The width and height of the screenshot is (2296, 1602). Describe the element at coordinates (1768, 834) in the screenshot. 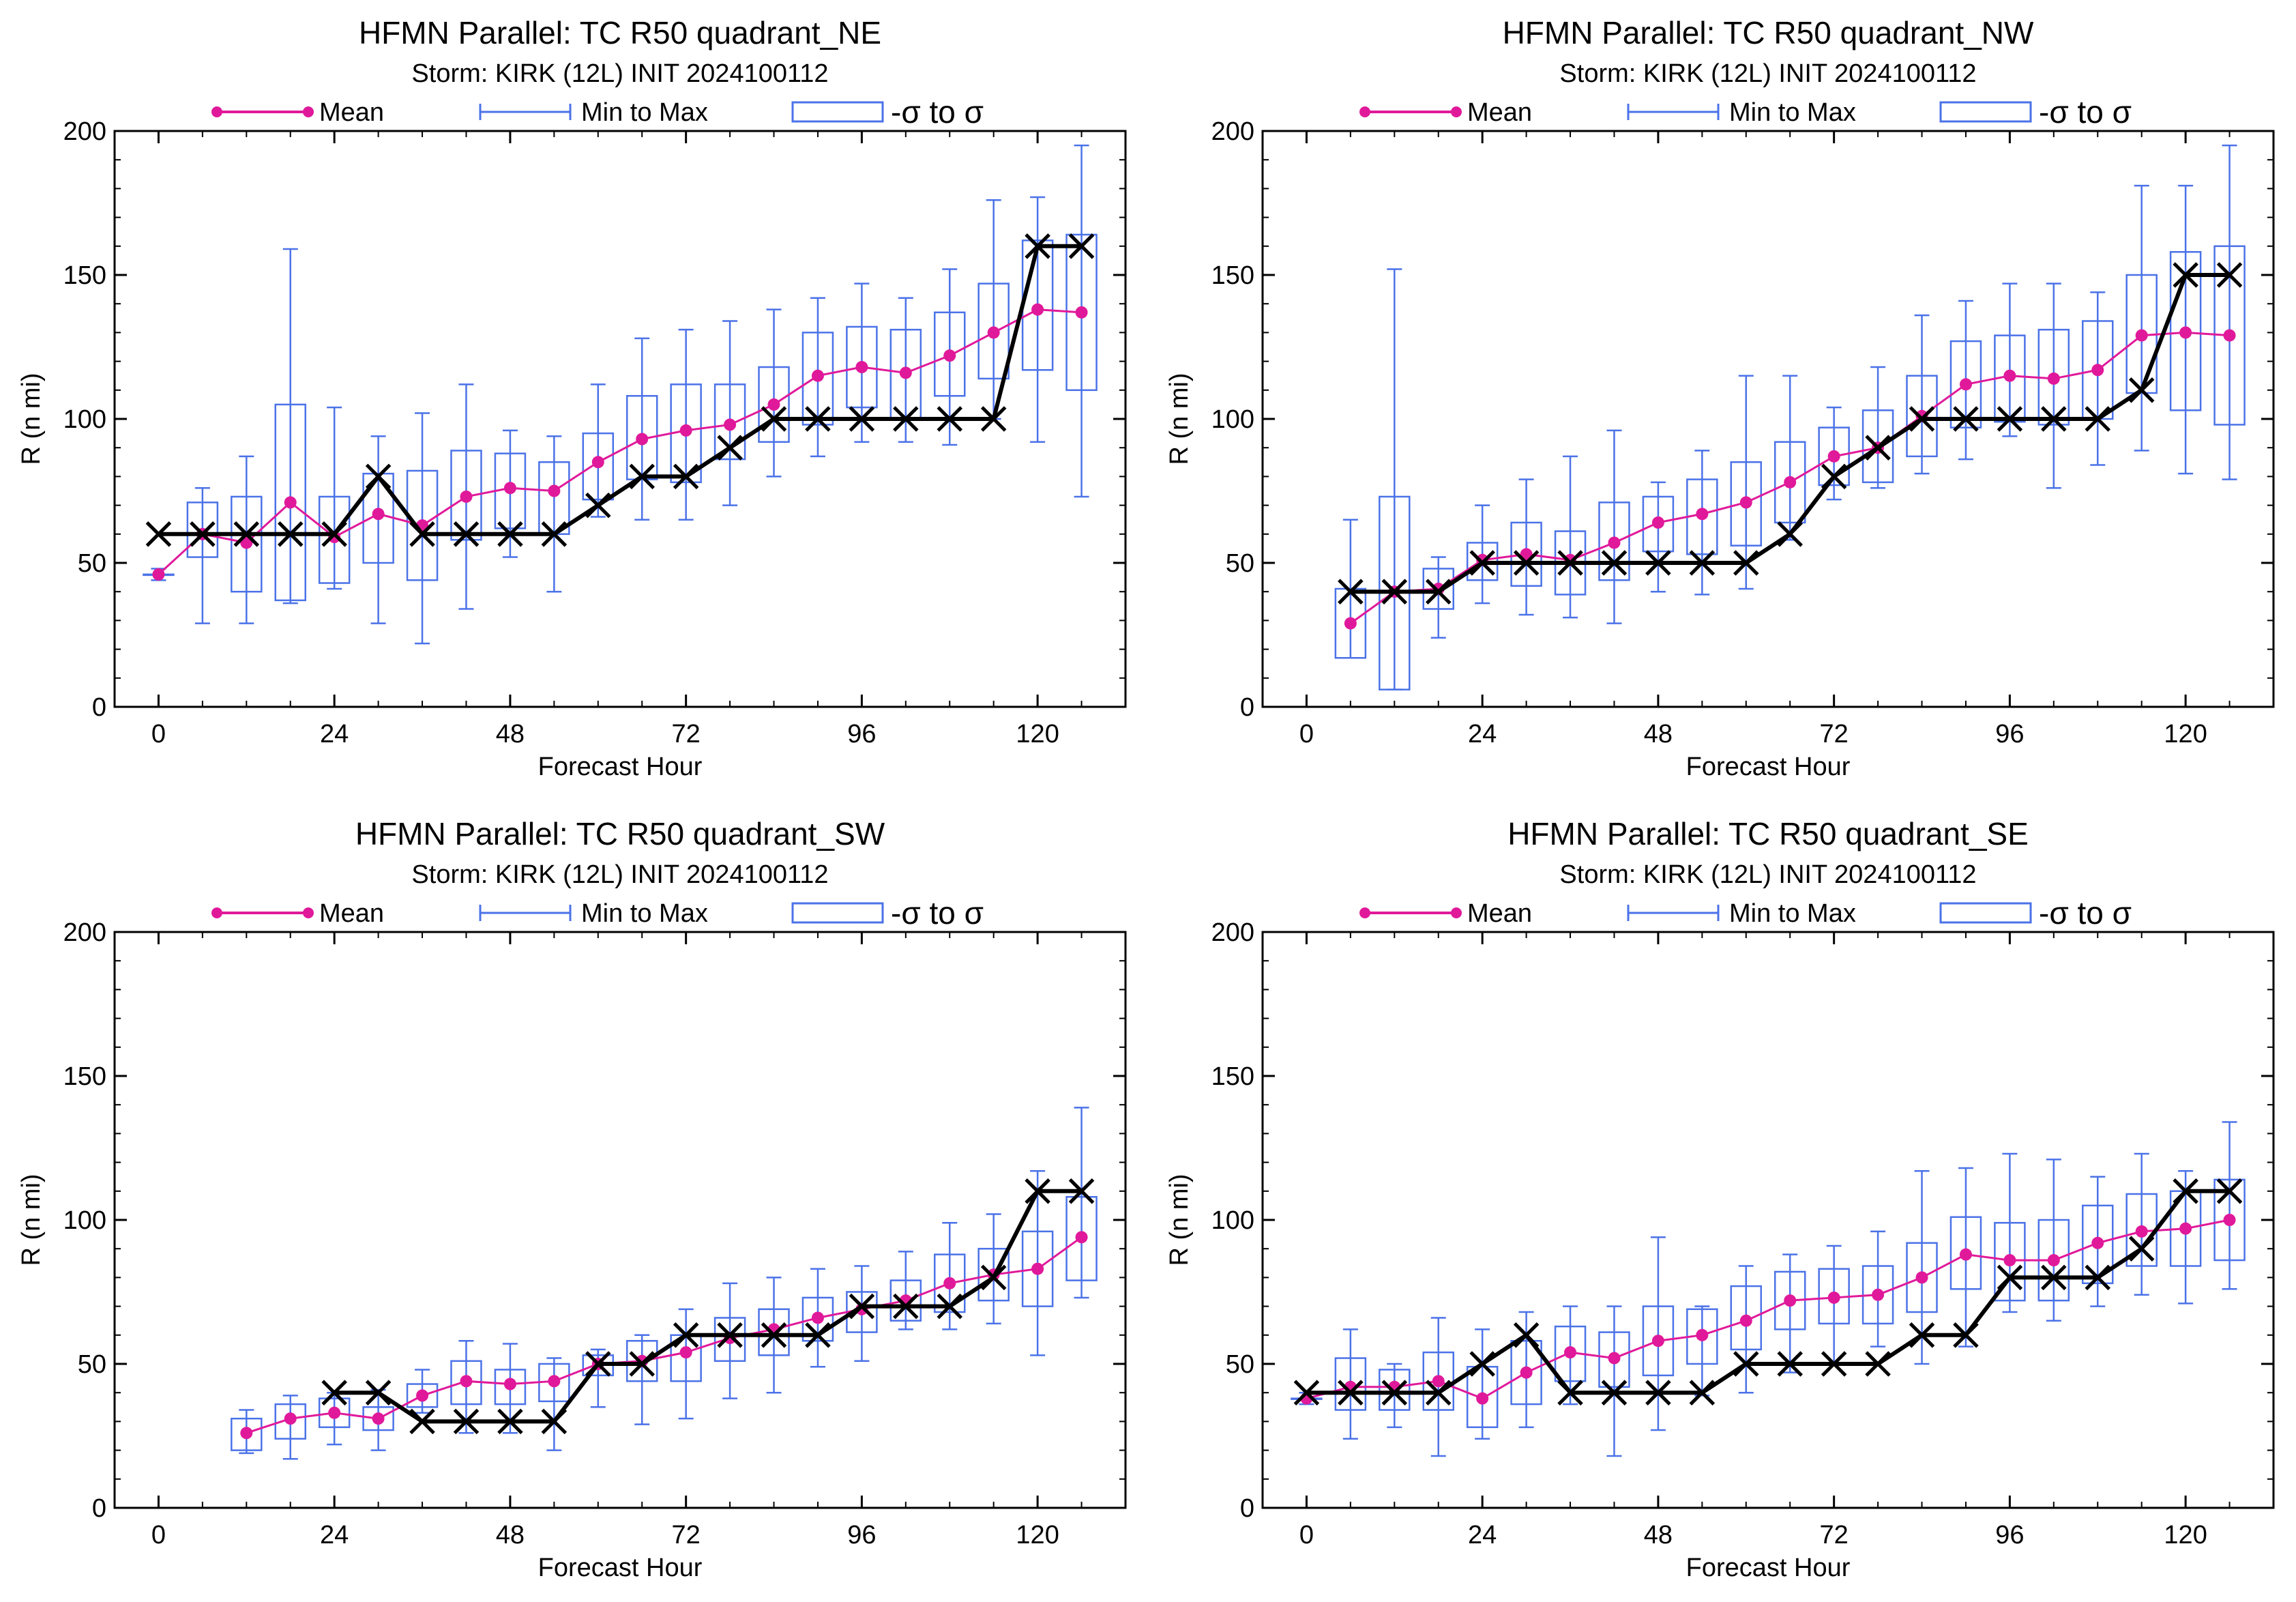

I see `chart-title: HFMN Parallel: TC R50 quadrant_SE` at that location.